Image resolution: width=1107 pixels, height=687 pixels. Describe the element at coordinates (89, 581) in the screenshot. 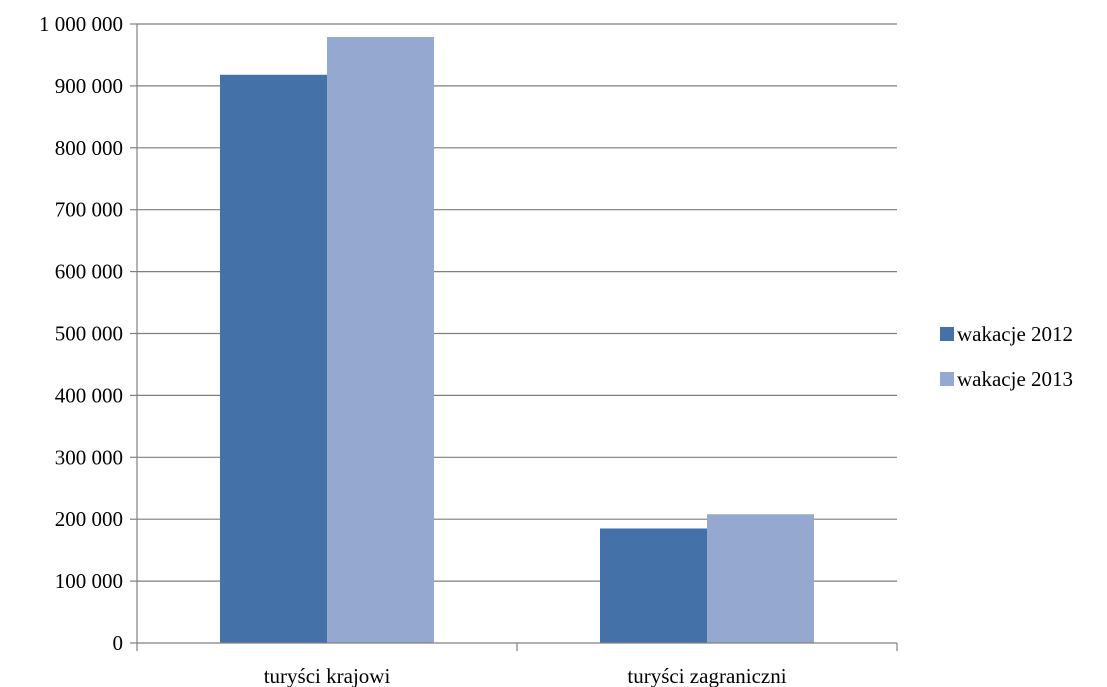

I see `y-tick-label: 100 000` at that location.